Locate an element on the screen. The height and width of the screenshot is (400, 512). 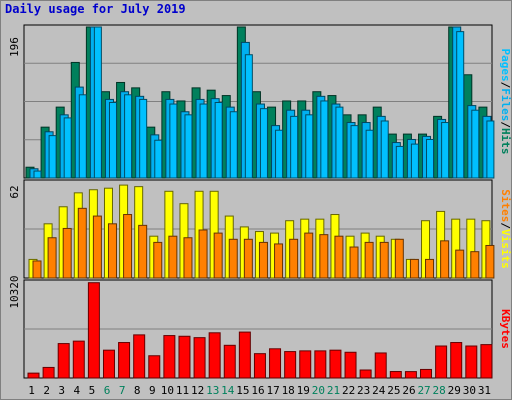
legend-entry: Pages is located at coordinates (505, 65).